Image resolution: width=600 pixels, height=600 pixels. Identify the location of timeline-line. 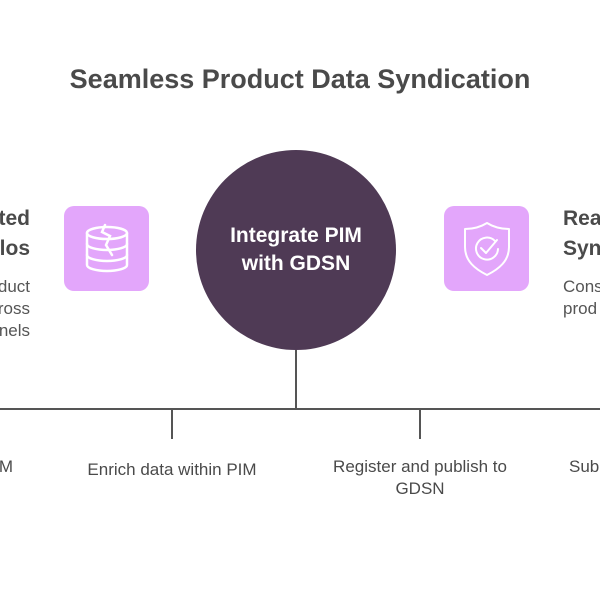
(300, 409).